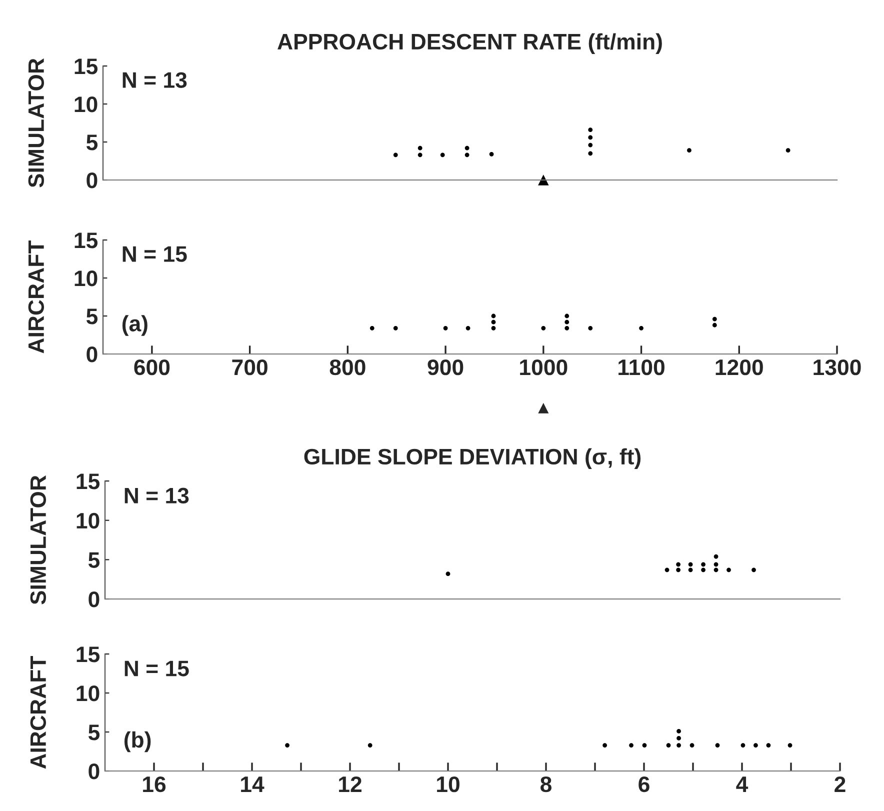 This screenshot has height=811, width=884. I want to click on x-tick-label: 800, so click(348, 367).